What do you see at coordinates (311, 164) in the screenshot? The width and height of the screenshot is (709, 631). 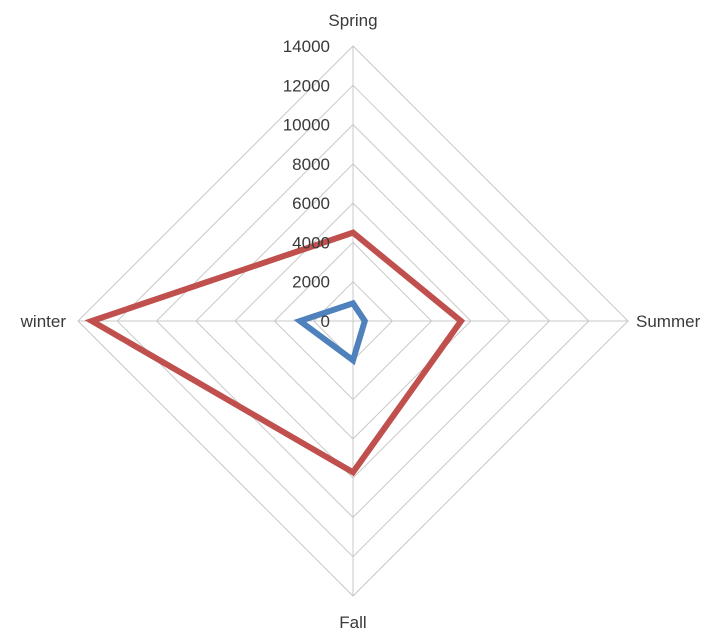 I see `tick-label-8000: 8000` at bounding box center [311, 164].